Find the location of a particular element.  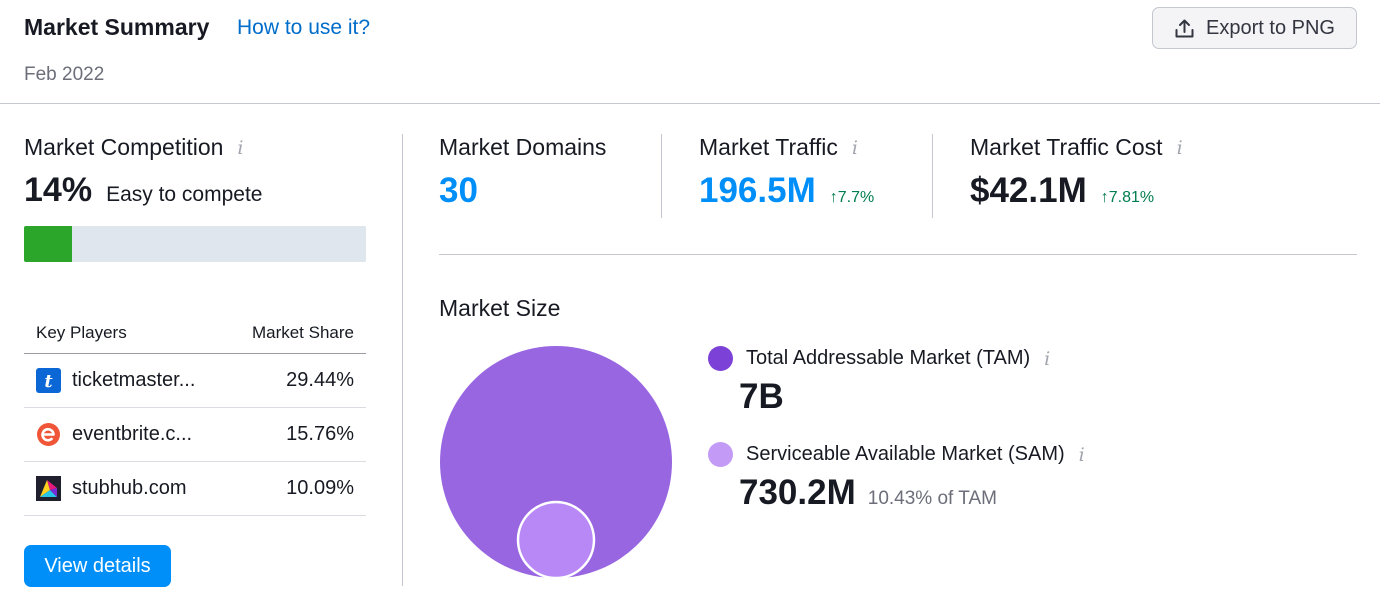

table-row: t ticketmaster... 29.44% is located at coordinates (195, 381).